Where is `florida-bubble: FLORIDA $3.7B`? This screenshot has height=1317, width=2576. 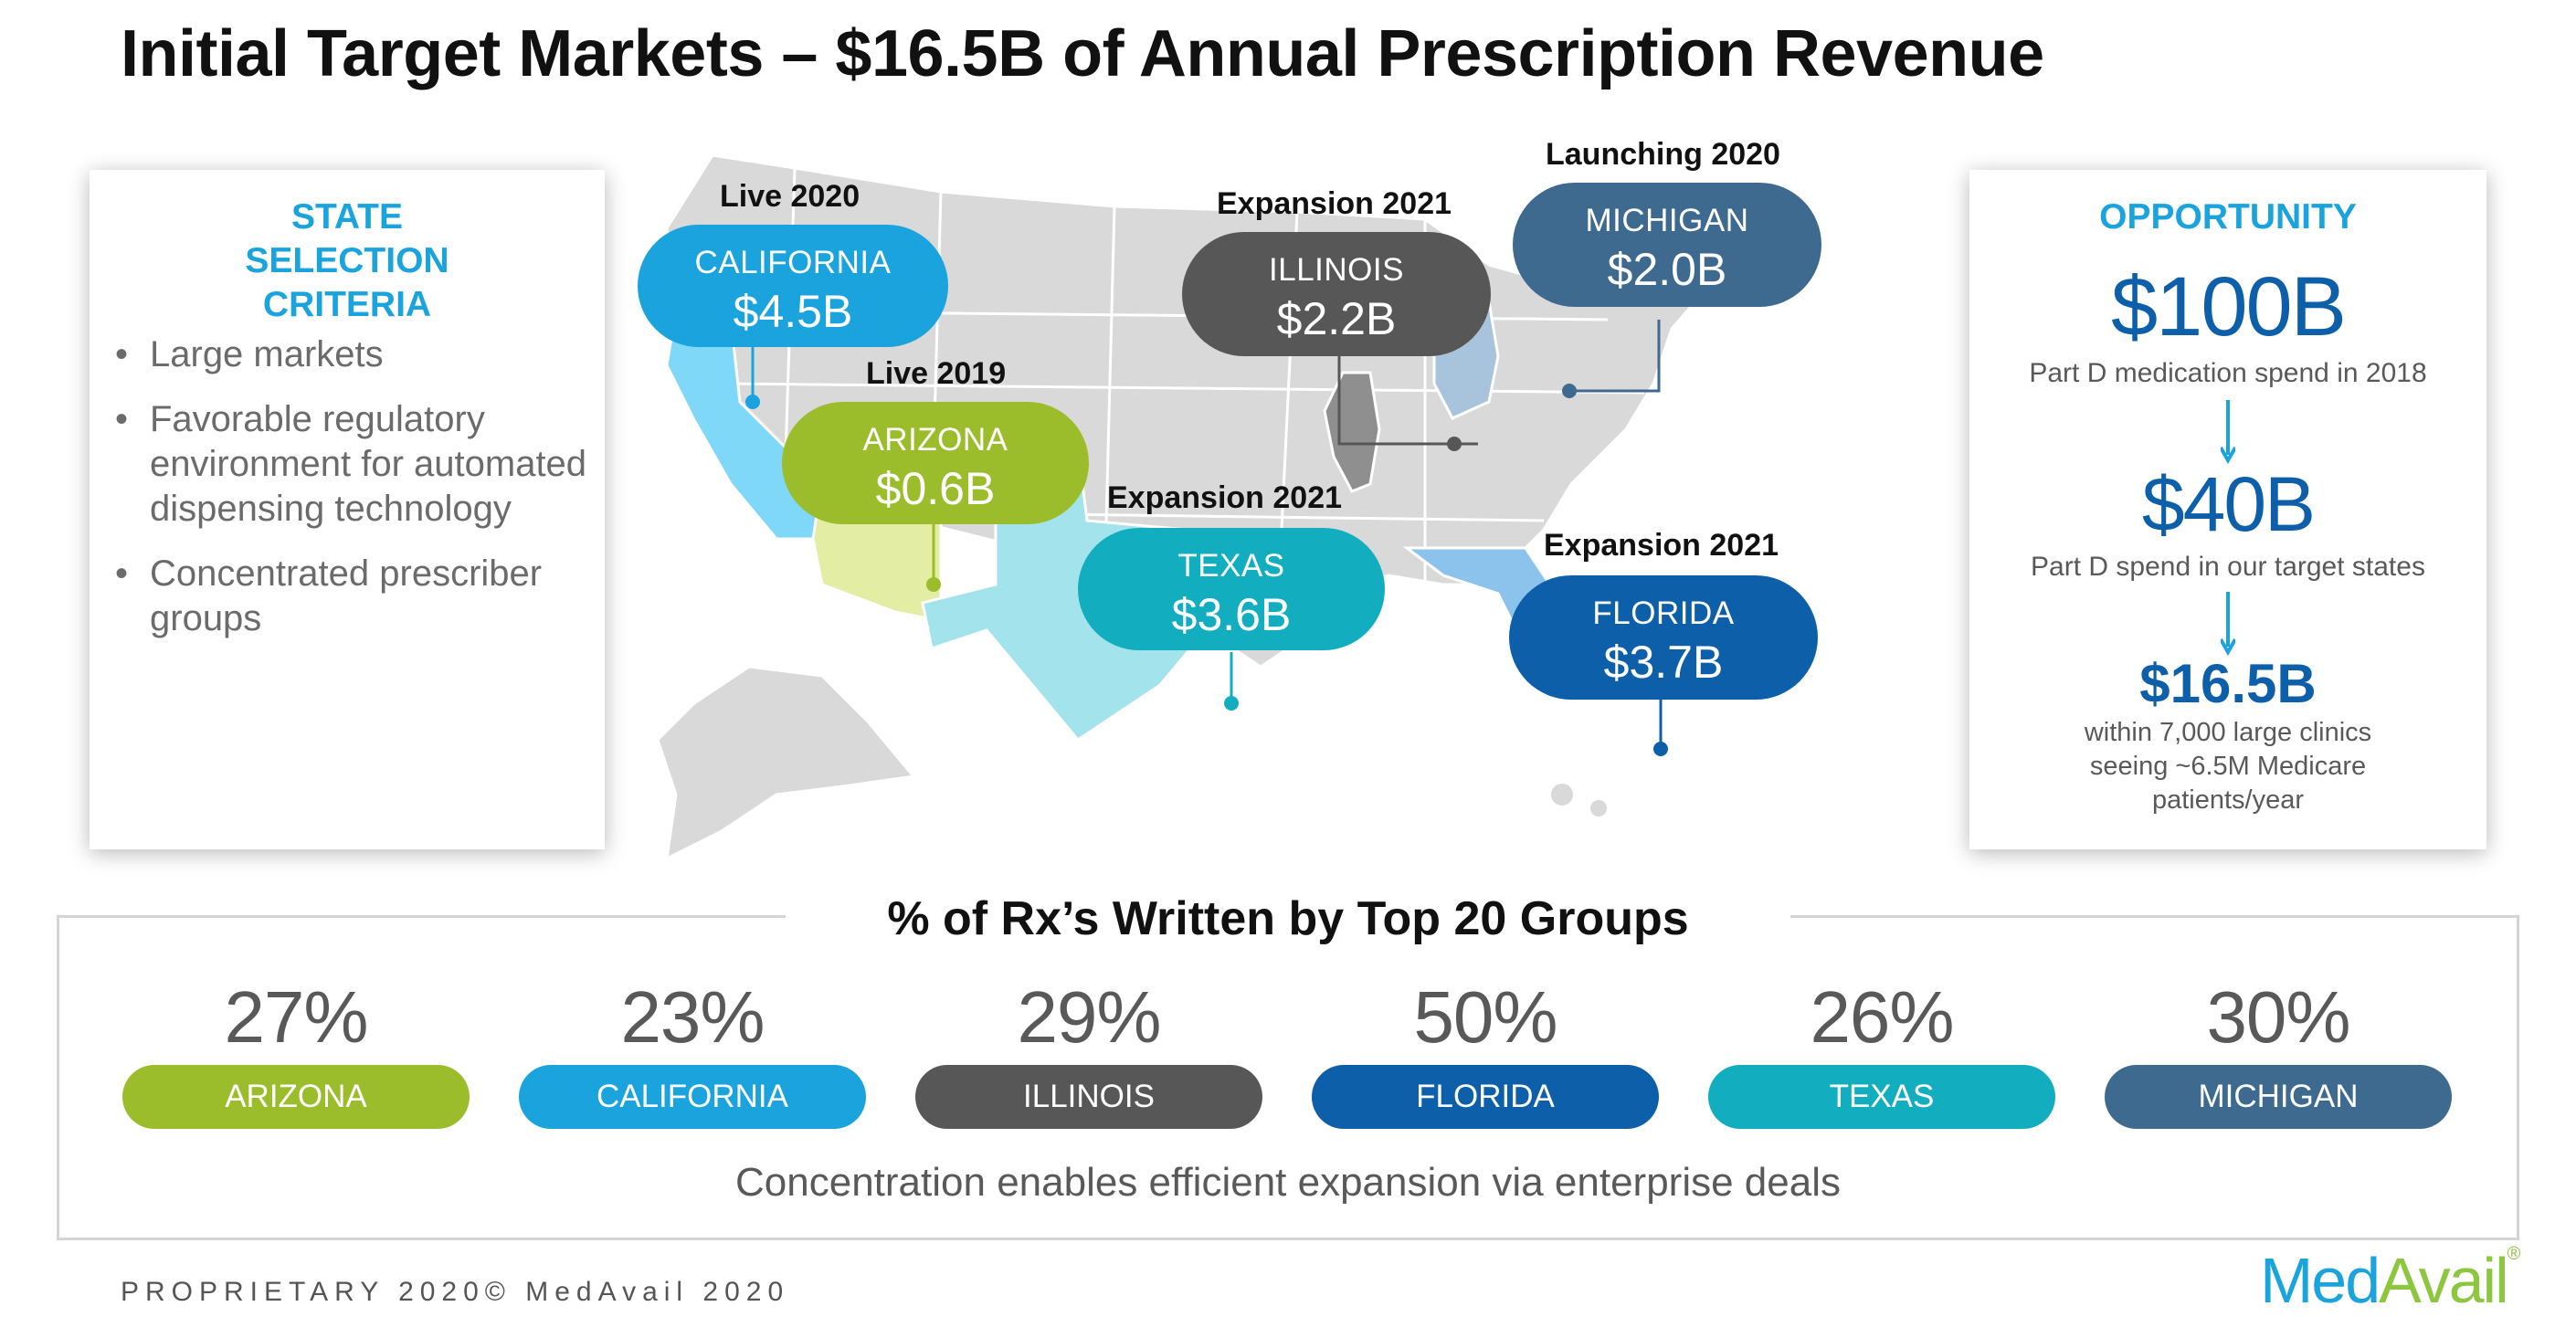
florida-bubble: FLORIDA $3.7B is located at coordinates (1663, 637).